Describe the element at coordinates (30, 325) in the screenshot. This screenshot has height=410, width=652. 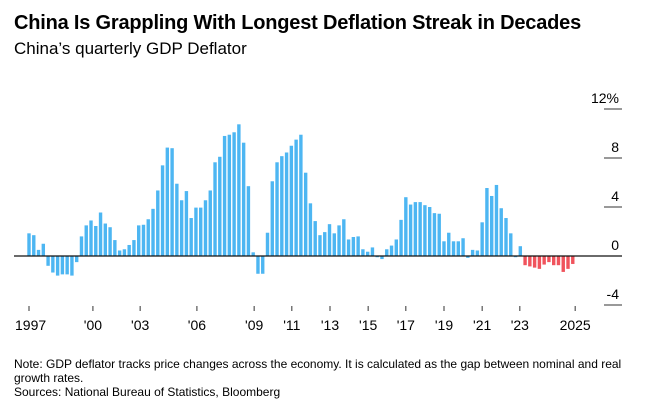
I see `x-tick-label: 1997` at that location.